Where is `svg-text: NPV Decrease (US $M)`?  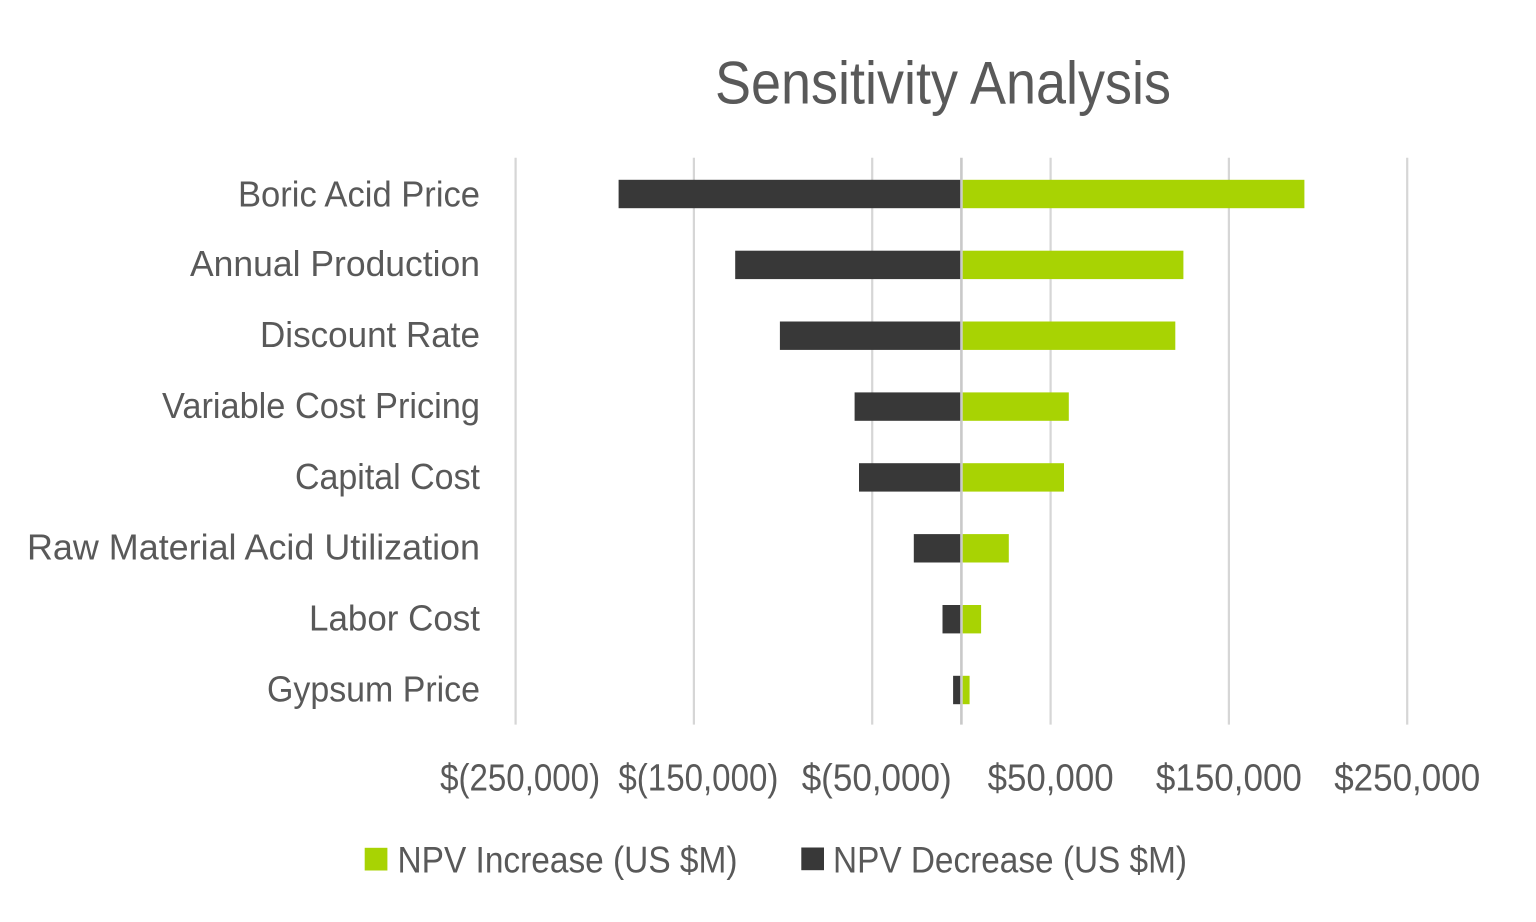
svg-text: NPV Decrease (US $M) is located at coordinates (1010, 860).